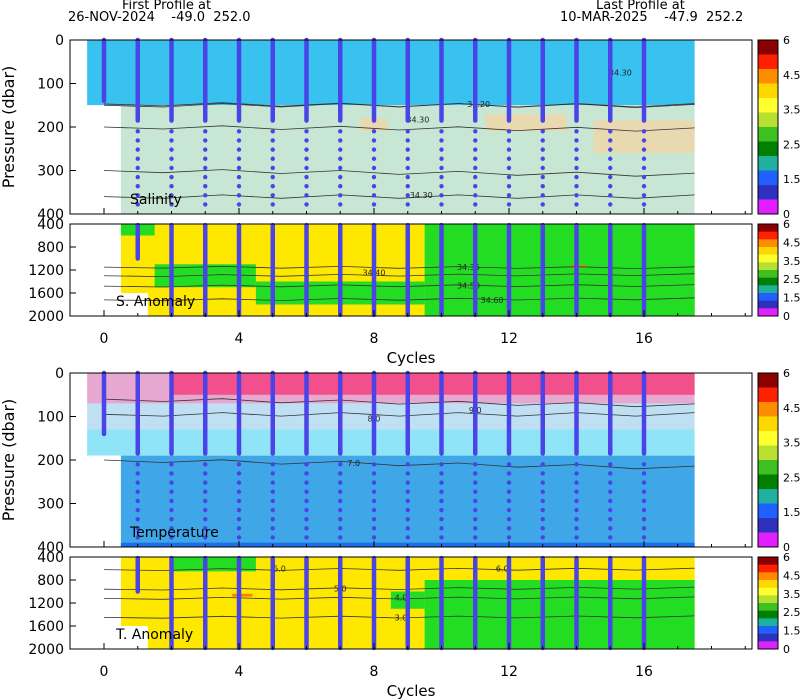  Describe the element at coordinates (640, 6) in the screenshot. I see `last-profile-label: Last Profile at` at that location.